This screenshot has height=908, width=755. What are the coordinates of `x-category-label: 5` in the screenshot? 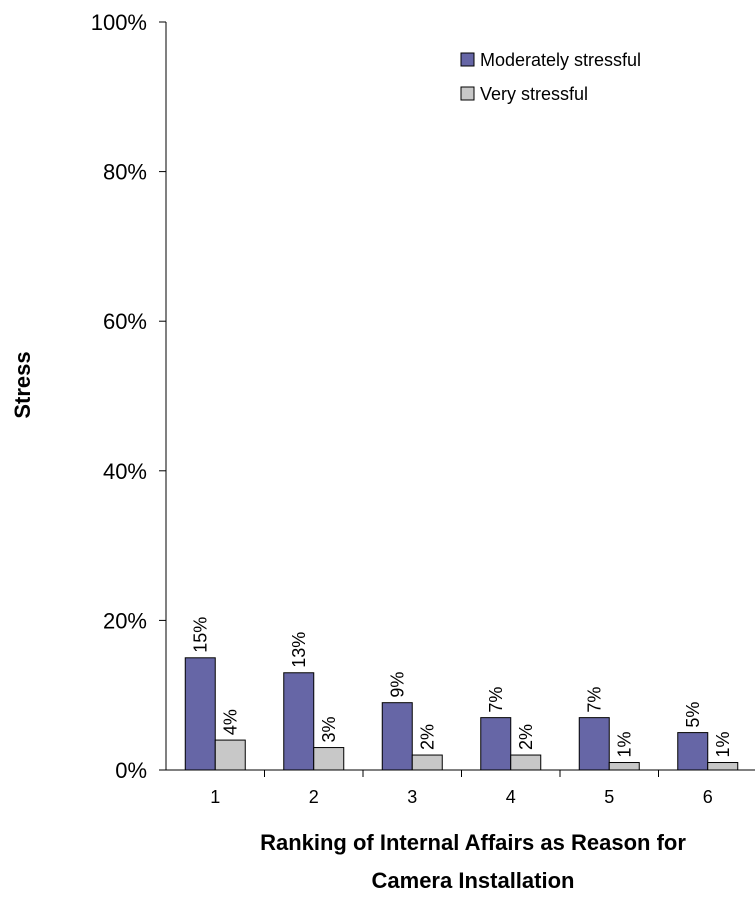 It's located at (609, 797).